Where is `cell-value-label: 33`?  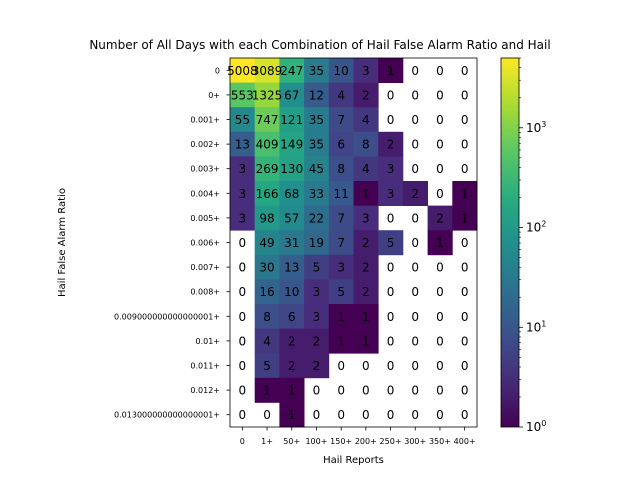
cell-value-label: 33 is located at coordinates (316, 194).